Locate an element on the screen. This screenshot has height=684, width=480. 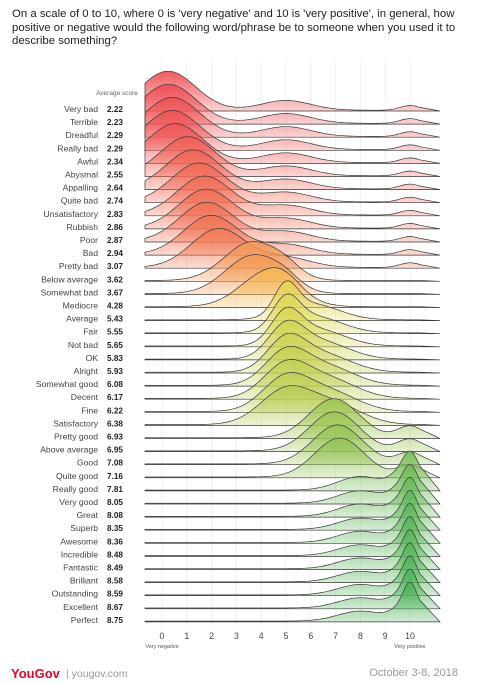
row-average: 5.83 is located at coordinates (115, 358).